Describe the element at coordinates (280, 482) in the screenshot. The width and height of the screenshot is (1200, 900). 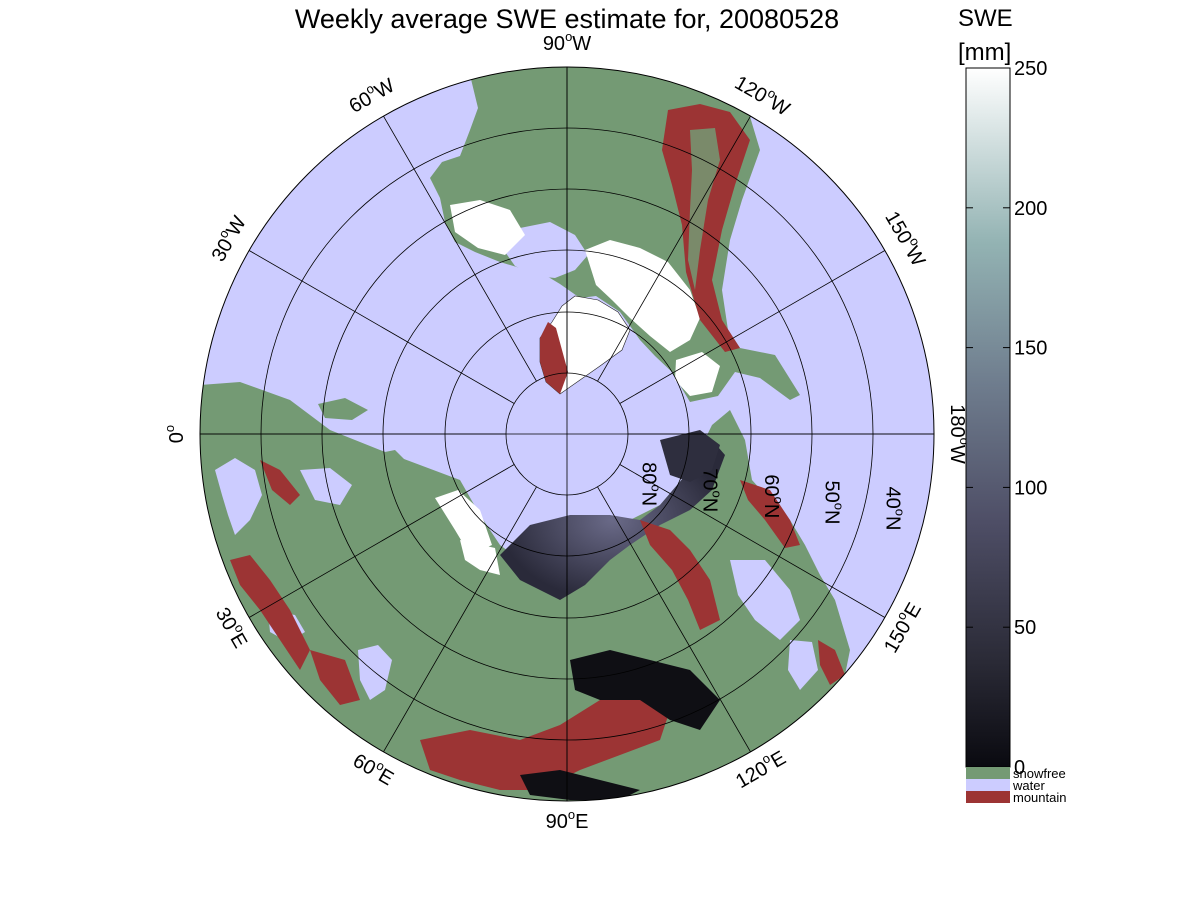
I see `scandinavian-mountain` at that location.